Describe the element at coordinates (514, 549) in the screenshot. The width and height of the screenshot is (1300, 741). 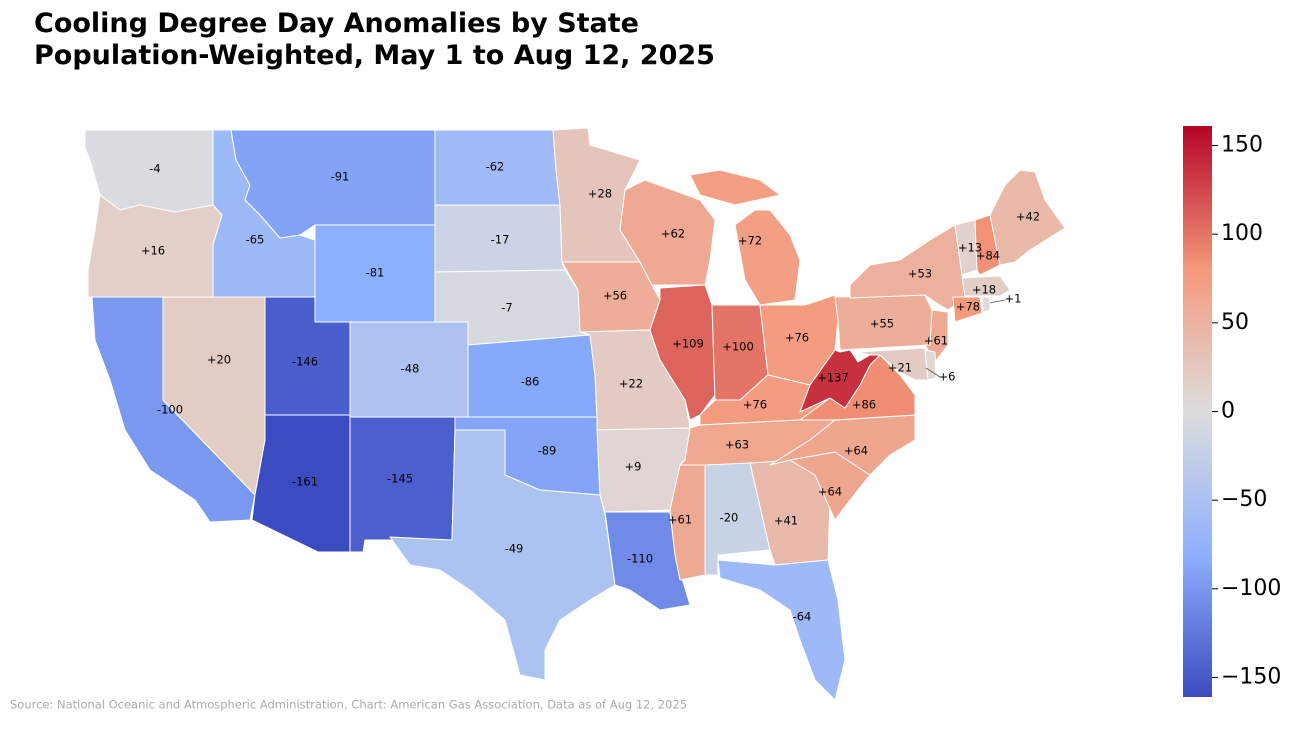
I see `state-value-label: -49` at that location.